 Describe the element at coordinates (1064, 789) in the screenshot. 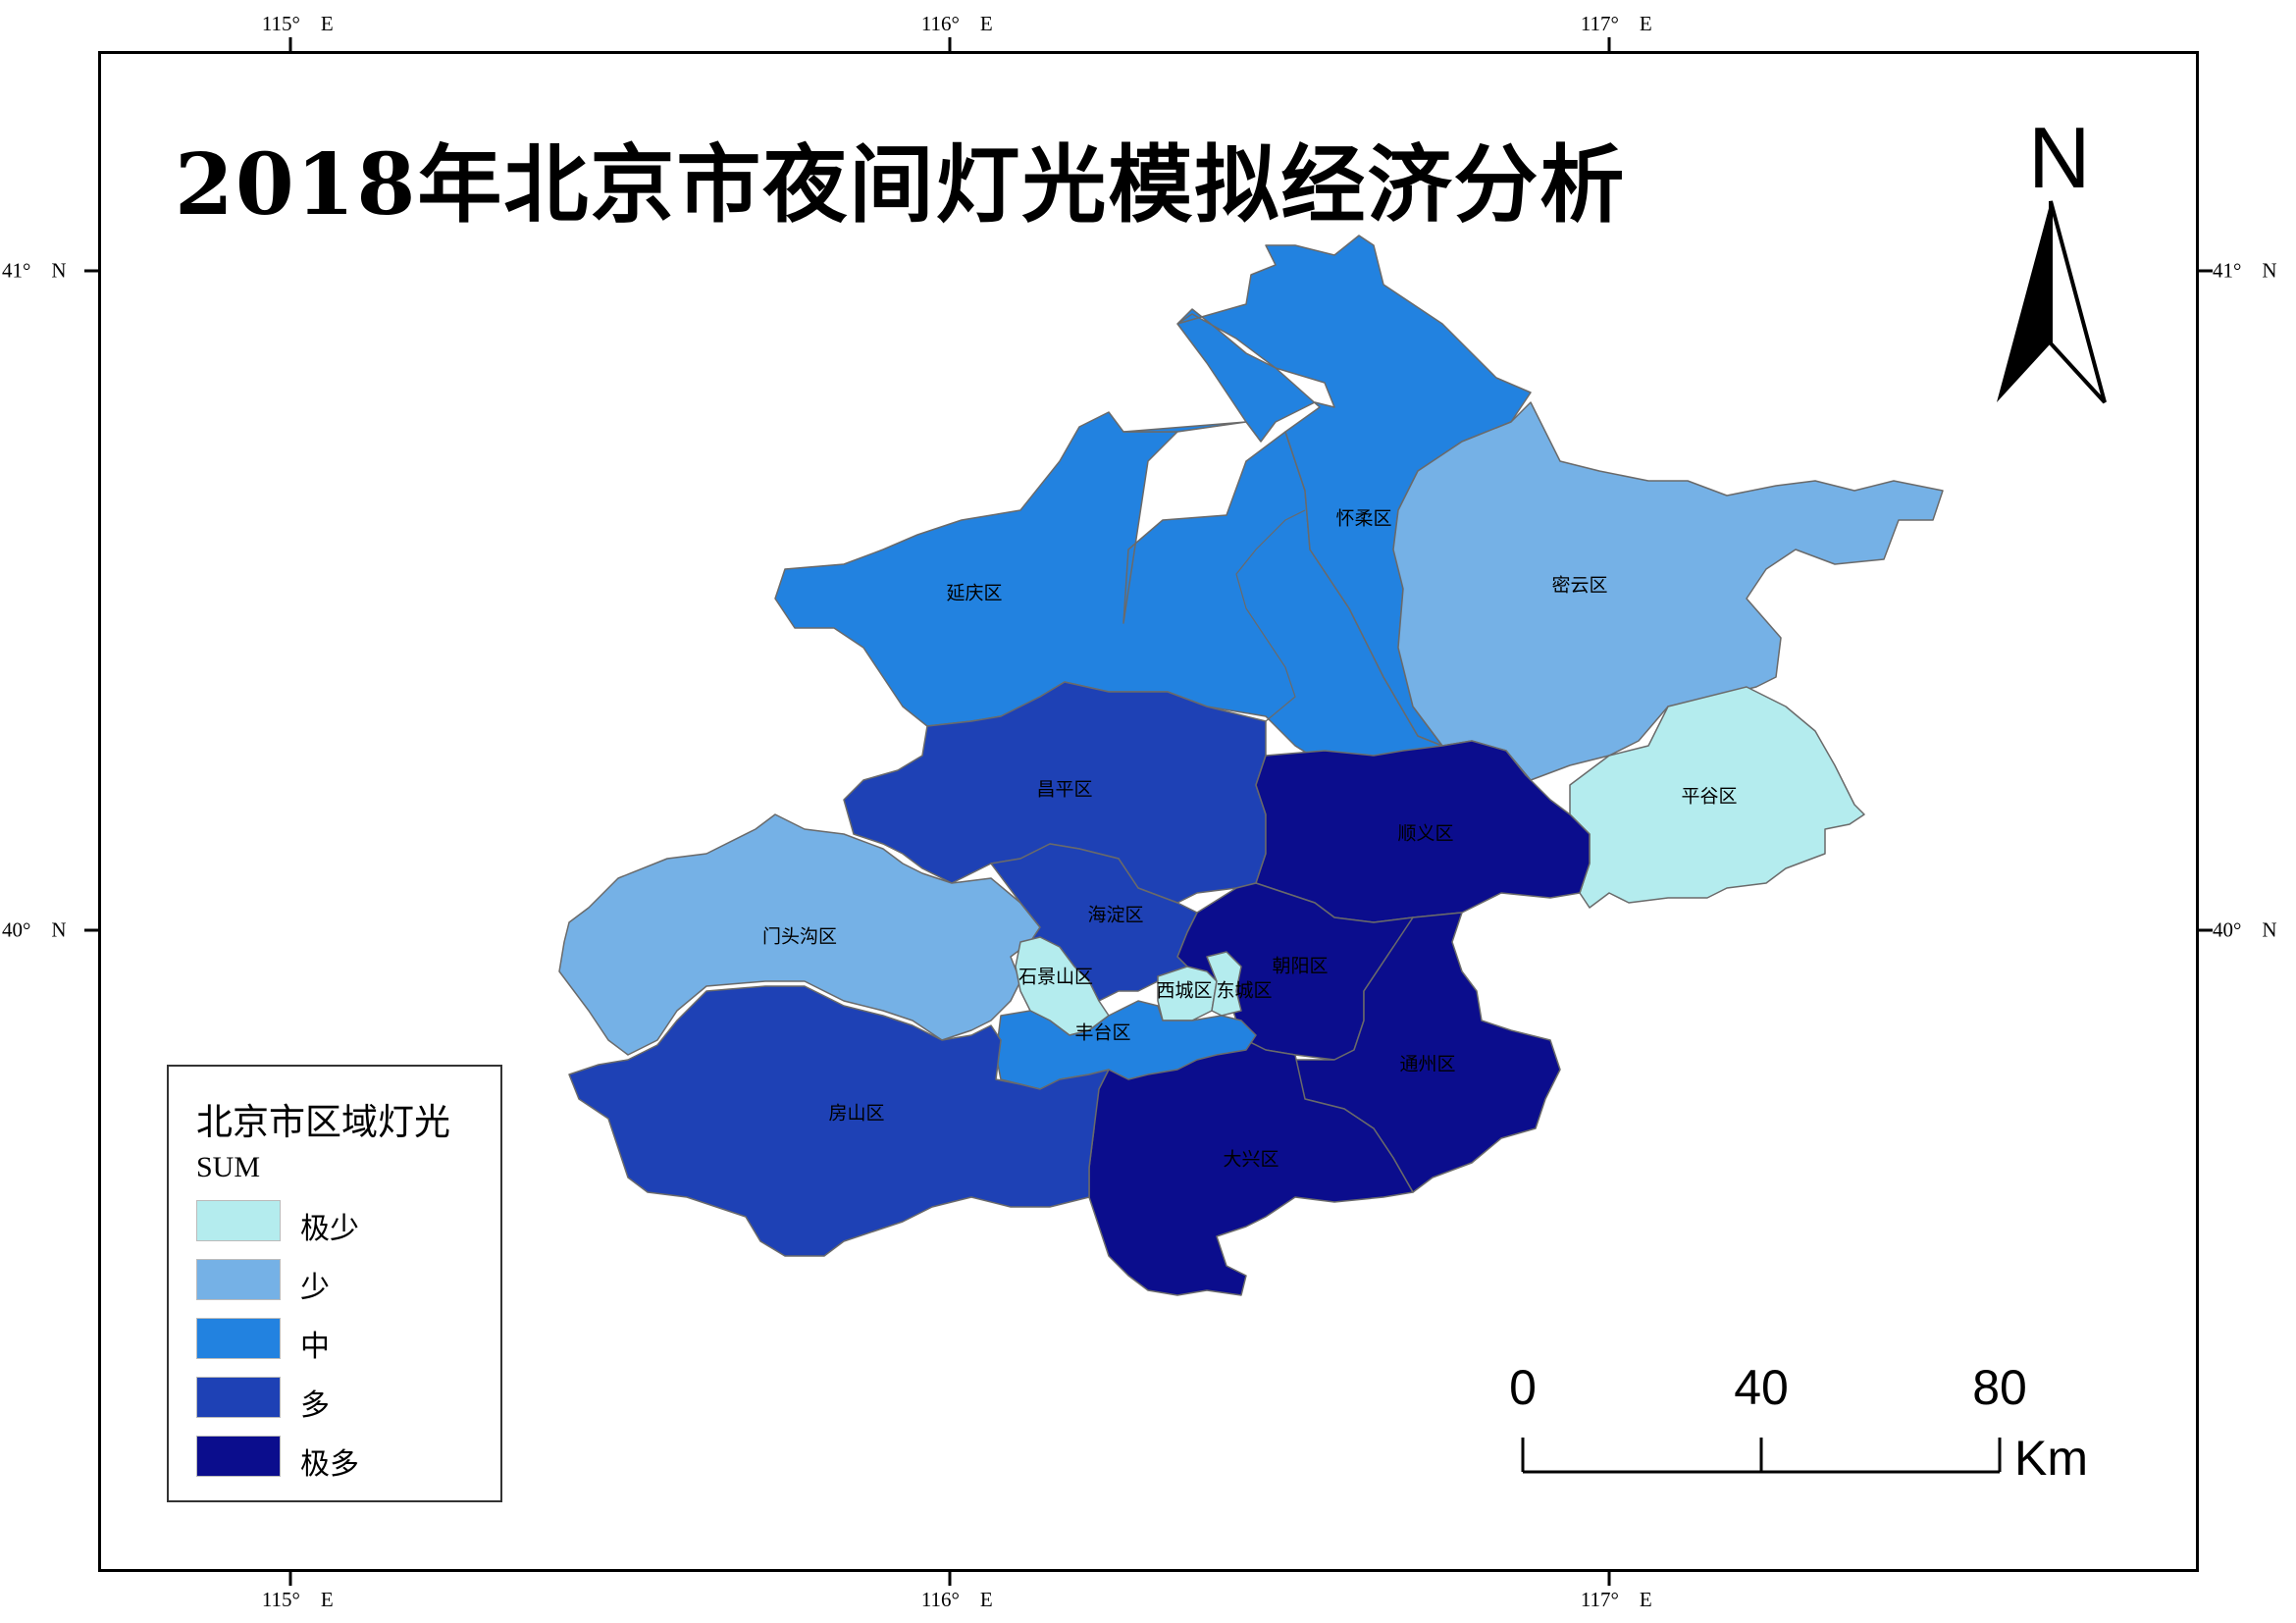

I see `district-label: 昌平区` at that location.